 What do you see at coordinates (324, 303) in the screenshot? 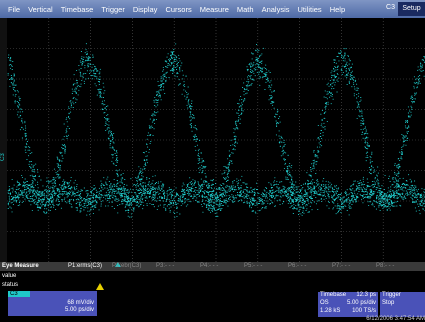
I see `sample-mode: OS` at bounding box center [324, 303].